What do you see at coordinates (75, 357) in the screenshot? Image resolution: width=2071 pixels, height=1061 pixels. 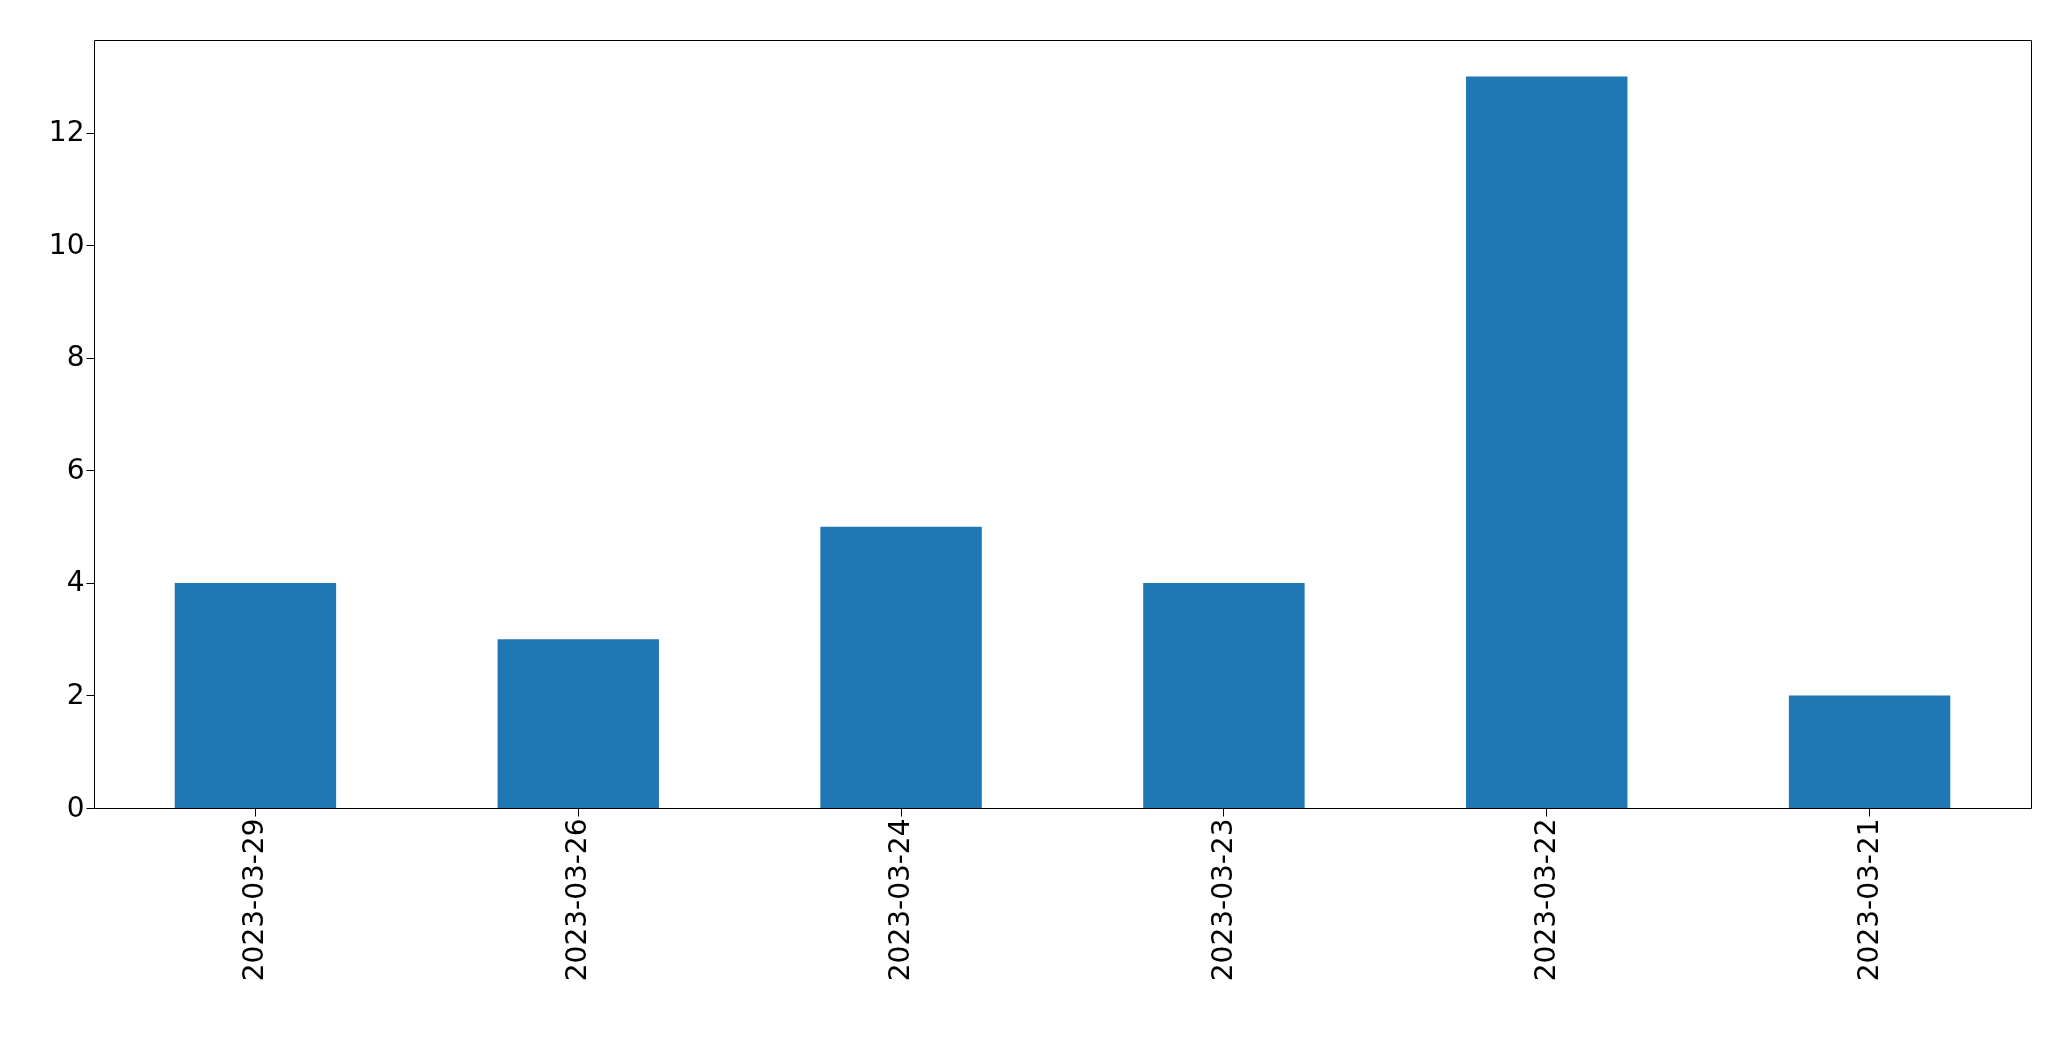 I see `y-tick-label: 8` at bounding box center [75, 357].